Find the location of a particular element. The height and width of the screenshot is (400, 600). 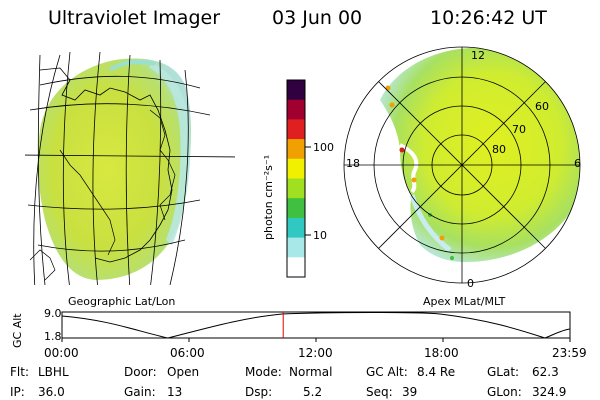

alt-xtick-1800: 18:00 is located at coordinates (441, 353).